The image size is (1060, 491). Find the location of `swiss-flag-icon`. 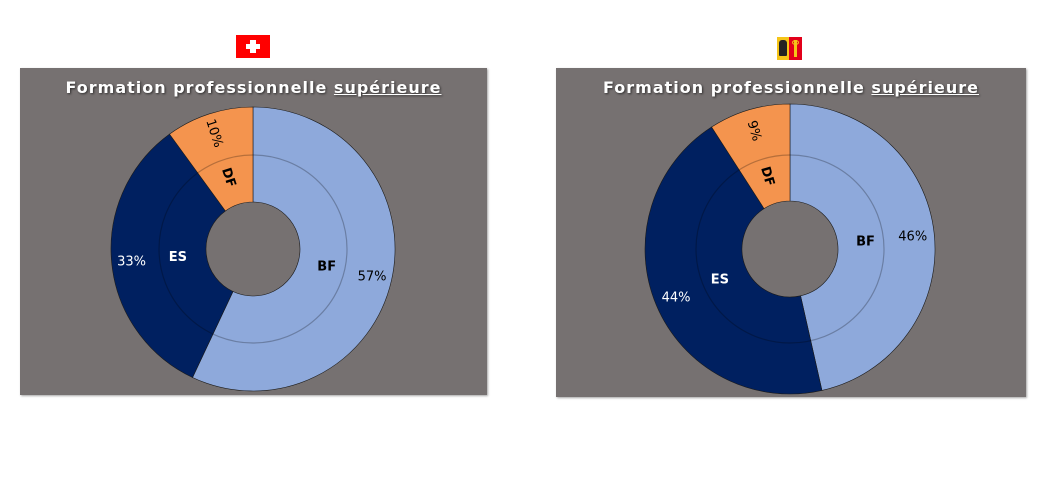

swiss-flag-icon is located at coordinates (253, 46).